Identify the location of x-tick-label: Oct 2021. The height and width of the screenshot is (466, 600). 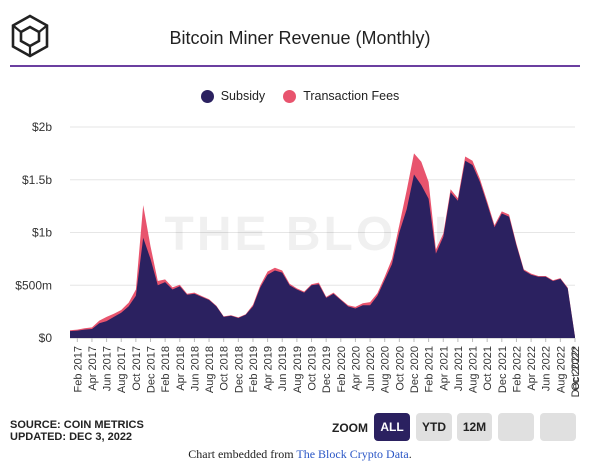
(488, 368).